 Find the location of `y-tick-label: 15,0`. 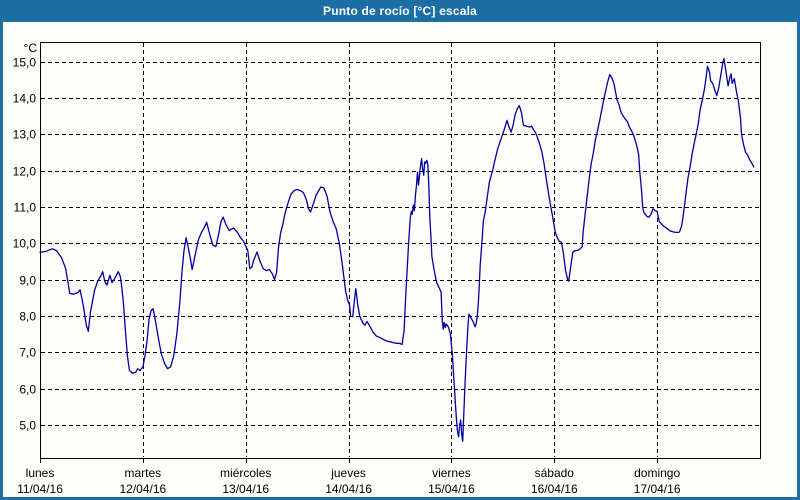

y-tick-label: 15,0 is located at coordinates (25, 63).